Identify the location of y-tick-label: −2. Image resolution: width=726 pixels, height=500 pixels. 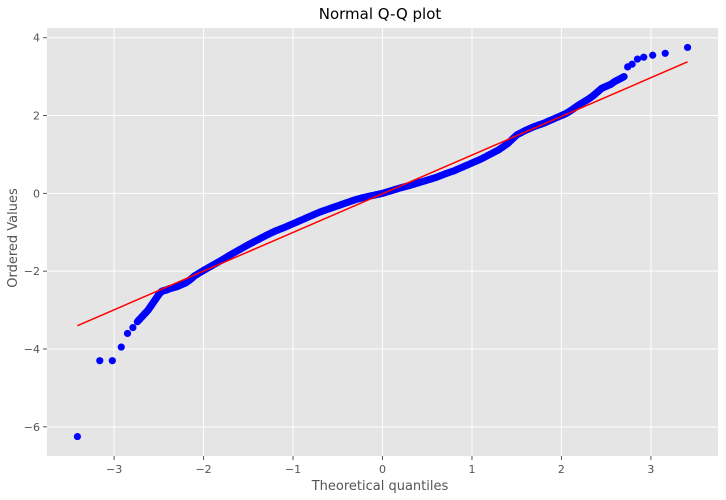
(32, 271).